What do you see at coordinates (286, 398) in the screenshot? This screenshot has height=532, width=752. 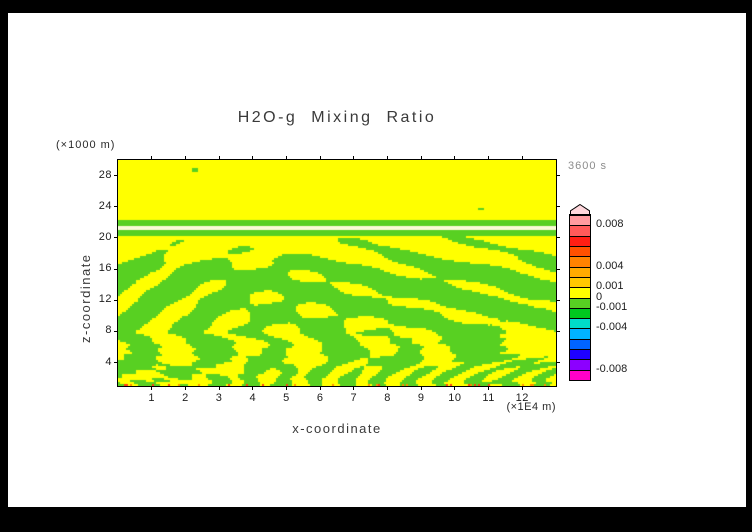 I see `x-tick-label: 5` at bounding box center [286, 398].